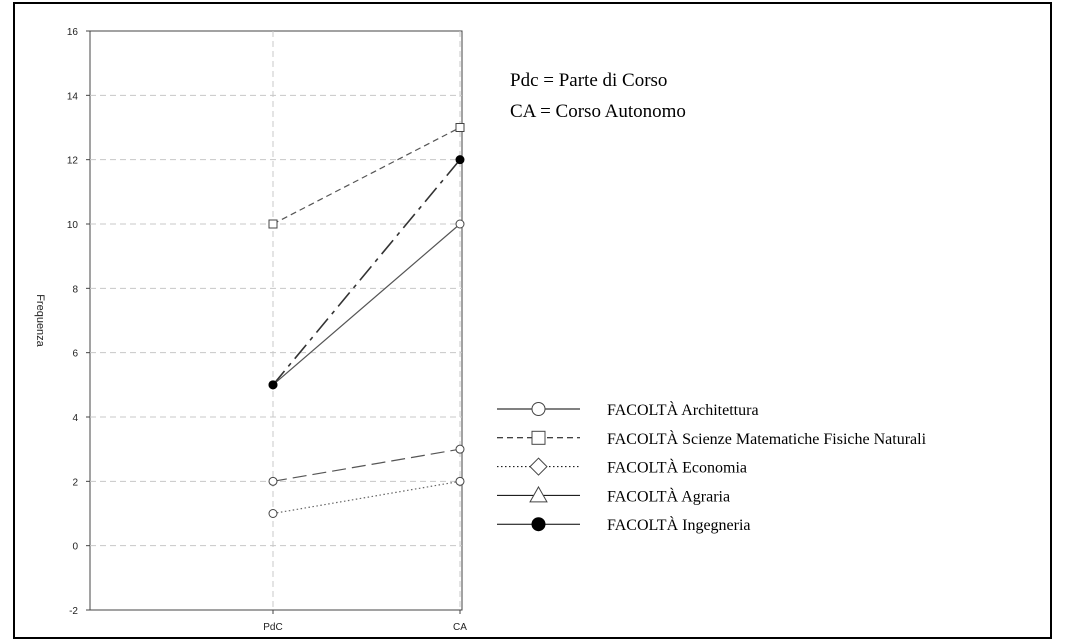 The height and width of the screenshot is (644, 1065). Describe the element at coordinates (75, 547) in the screenshot. I see `y-tick-label: 0` at that location.